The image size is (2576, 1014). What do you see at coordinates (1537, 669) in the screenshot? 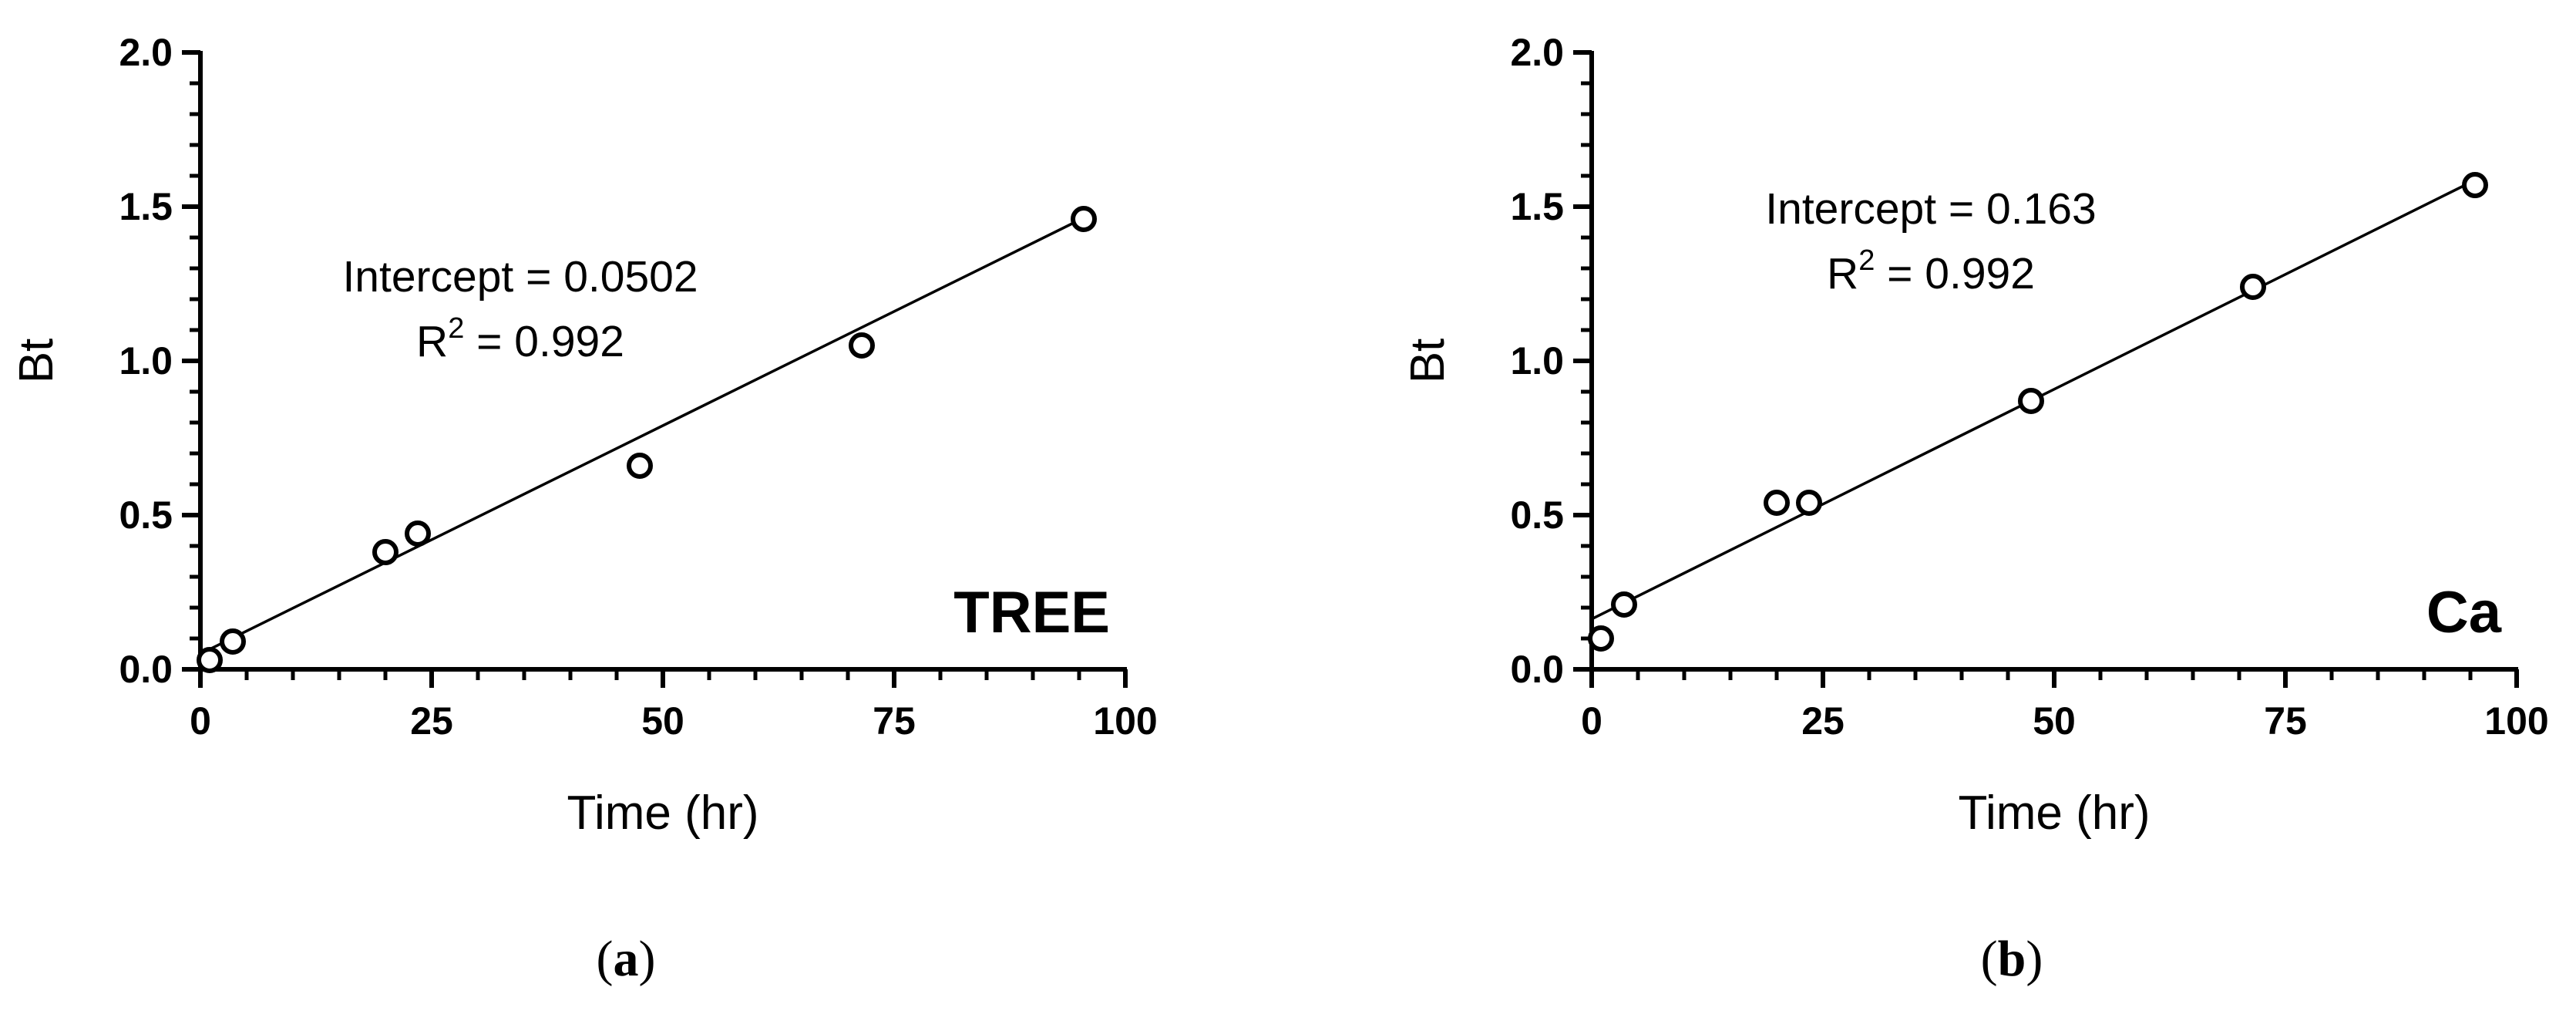
I see `chart-1-y-tick-label: 0.0` at bounding box center [1537, 669].